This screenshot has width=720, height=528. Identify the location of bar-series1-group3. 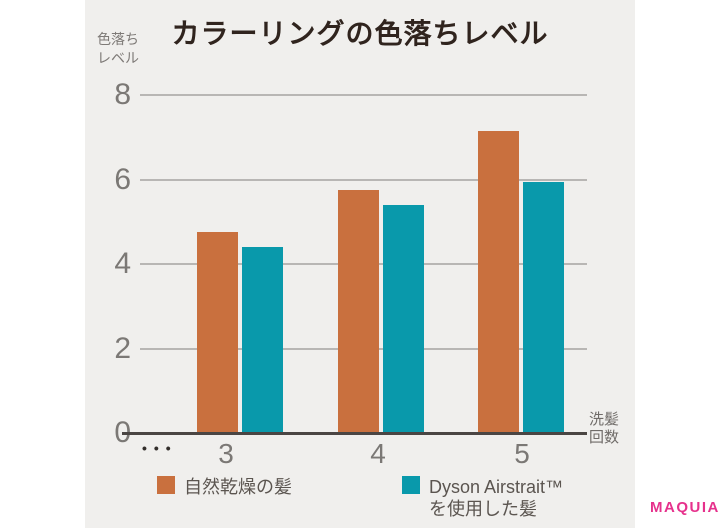
(262, 340).